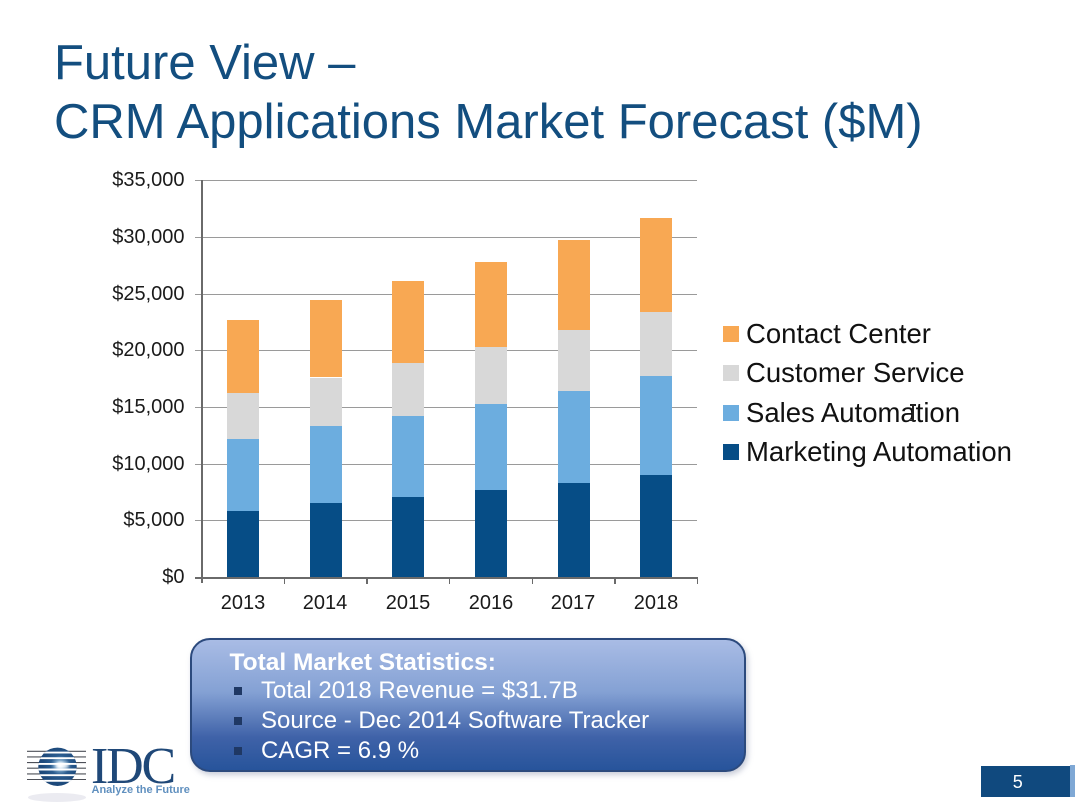 The width and height of the screenshot is (1075, 805). Describe the element at coordinates (141, 790) in the screenshot. I see `svg-text: Analyze the Future` at that location.